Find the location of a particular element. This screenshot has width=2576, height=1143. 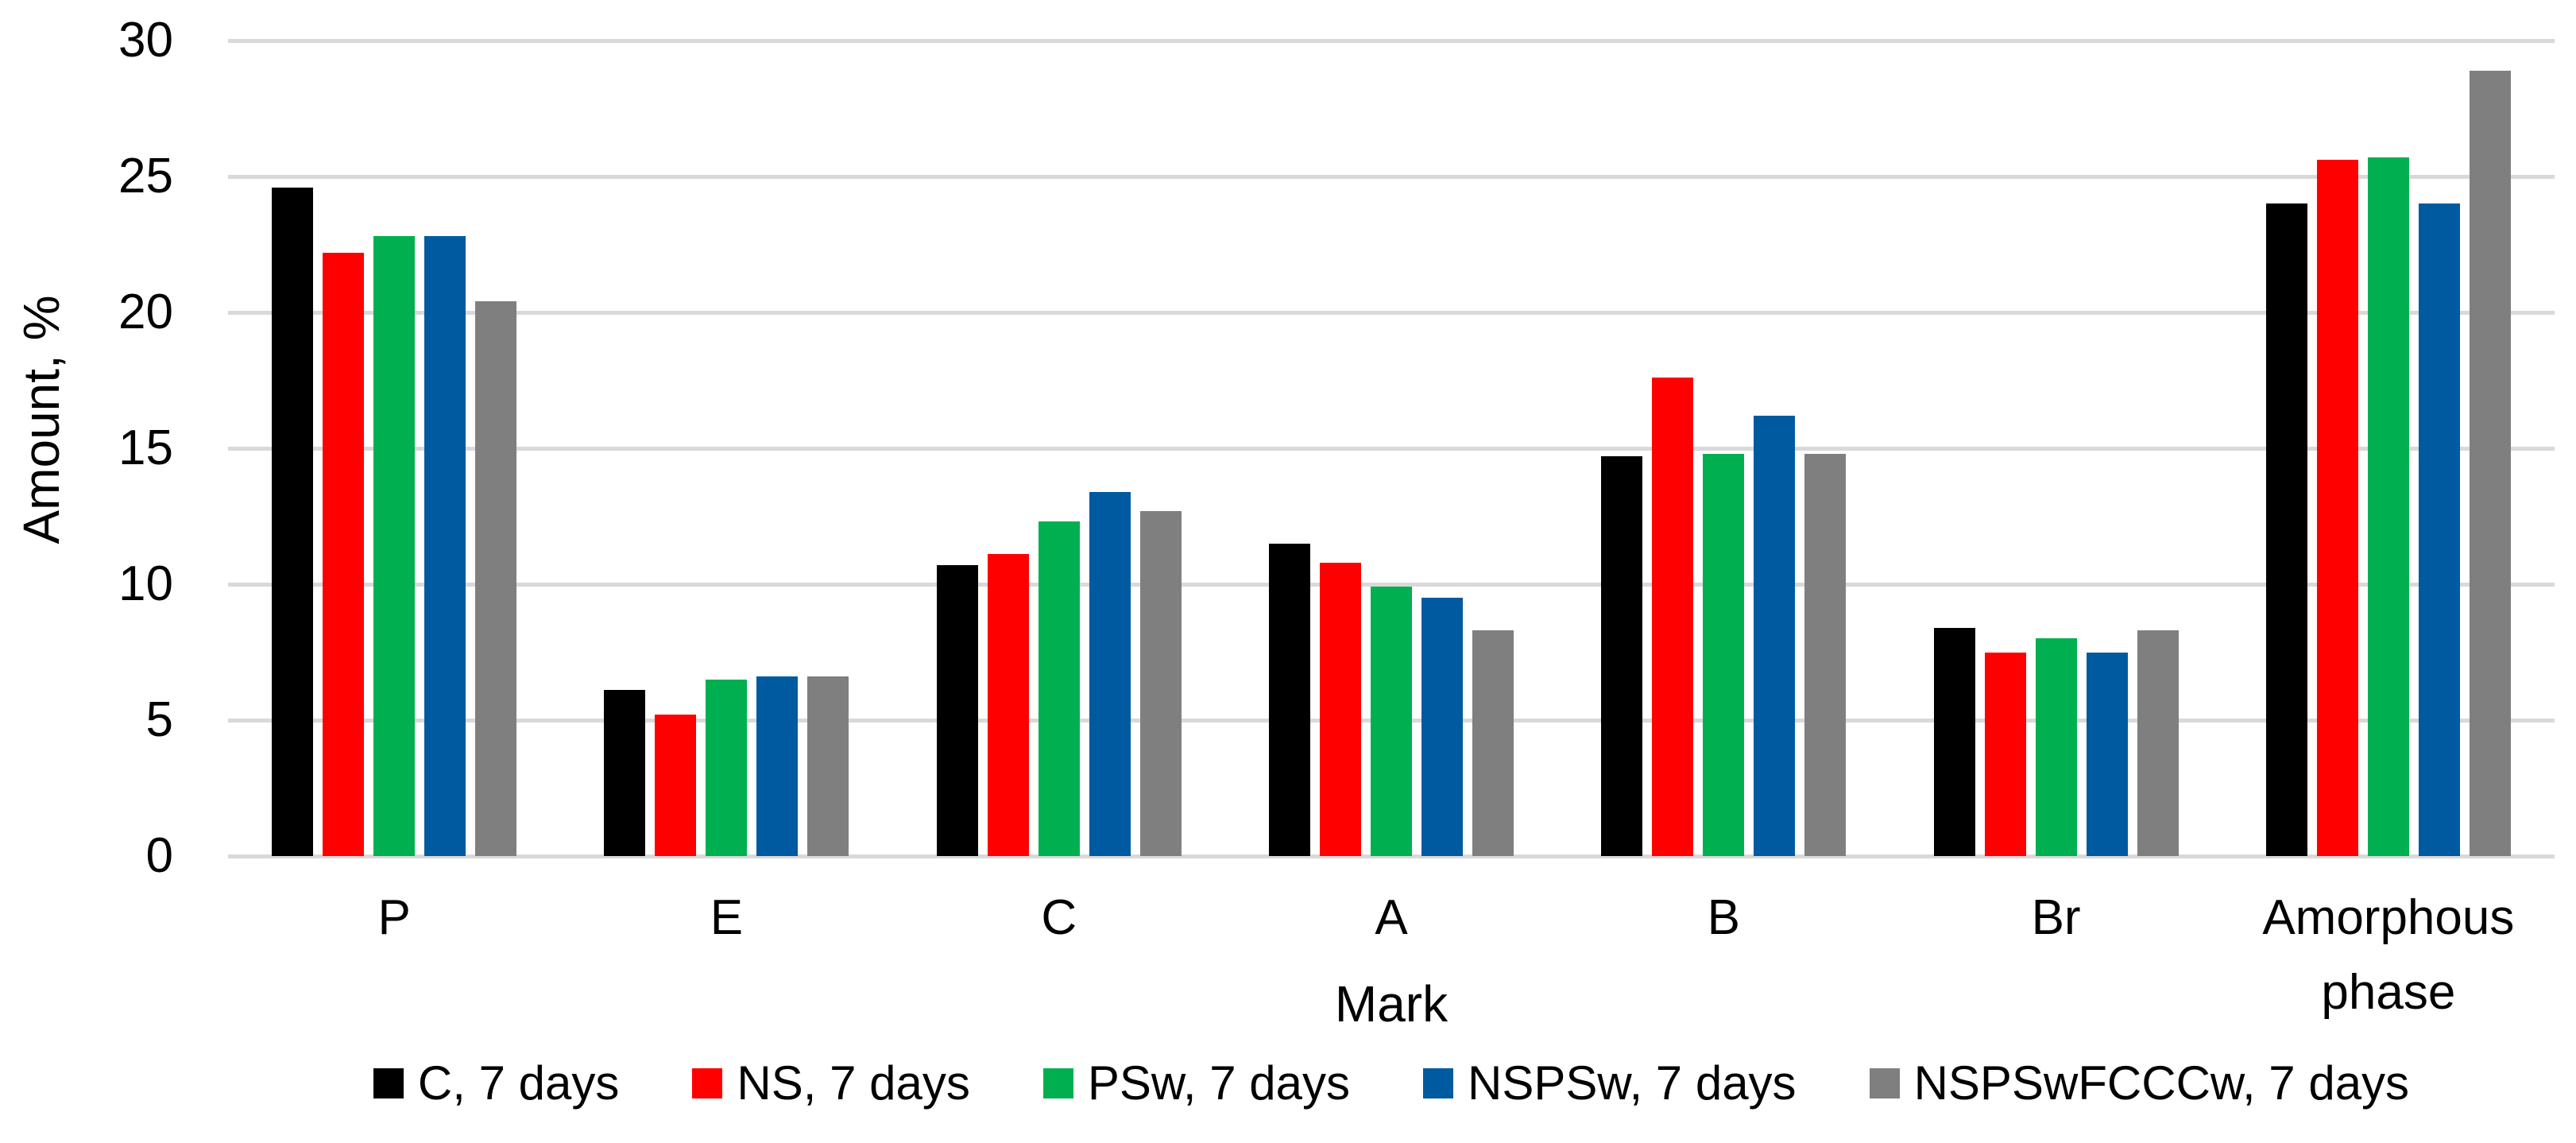

bar-NSPSwFCCCw-C is located at coordinates (1160, 683).